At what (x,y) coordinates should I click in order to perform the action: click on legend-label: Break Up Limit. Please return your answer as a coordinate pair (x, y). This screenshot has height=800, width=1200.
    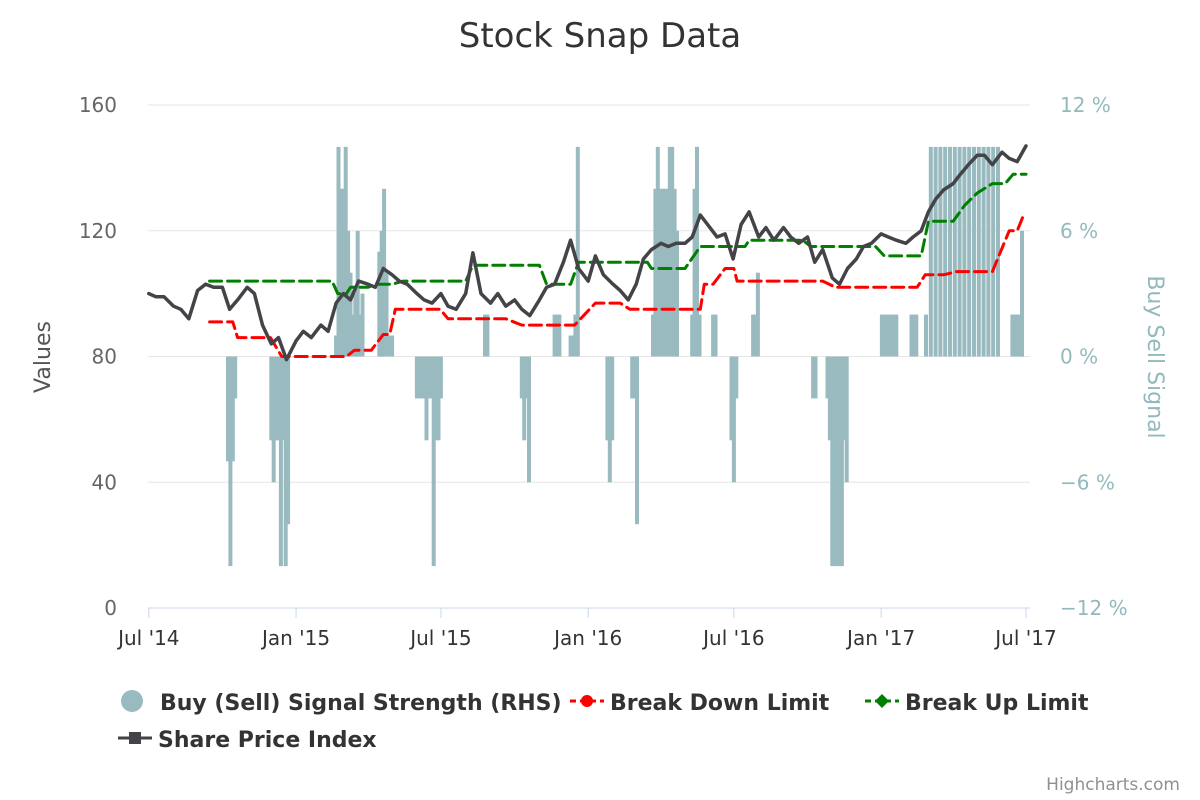
    Looking at the image, I should click on (997, 703).